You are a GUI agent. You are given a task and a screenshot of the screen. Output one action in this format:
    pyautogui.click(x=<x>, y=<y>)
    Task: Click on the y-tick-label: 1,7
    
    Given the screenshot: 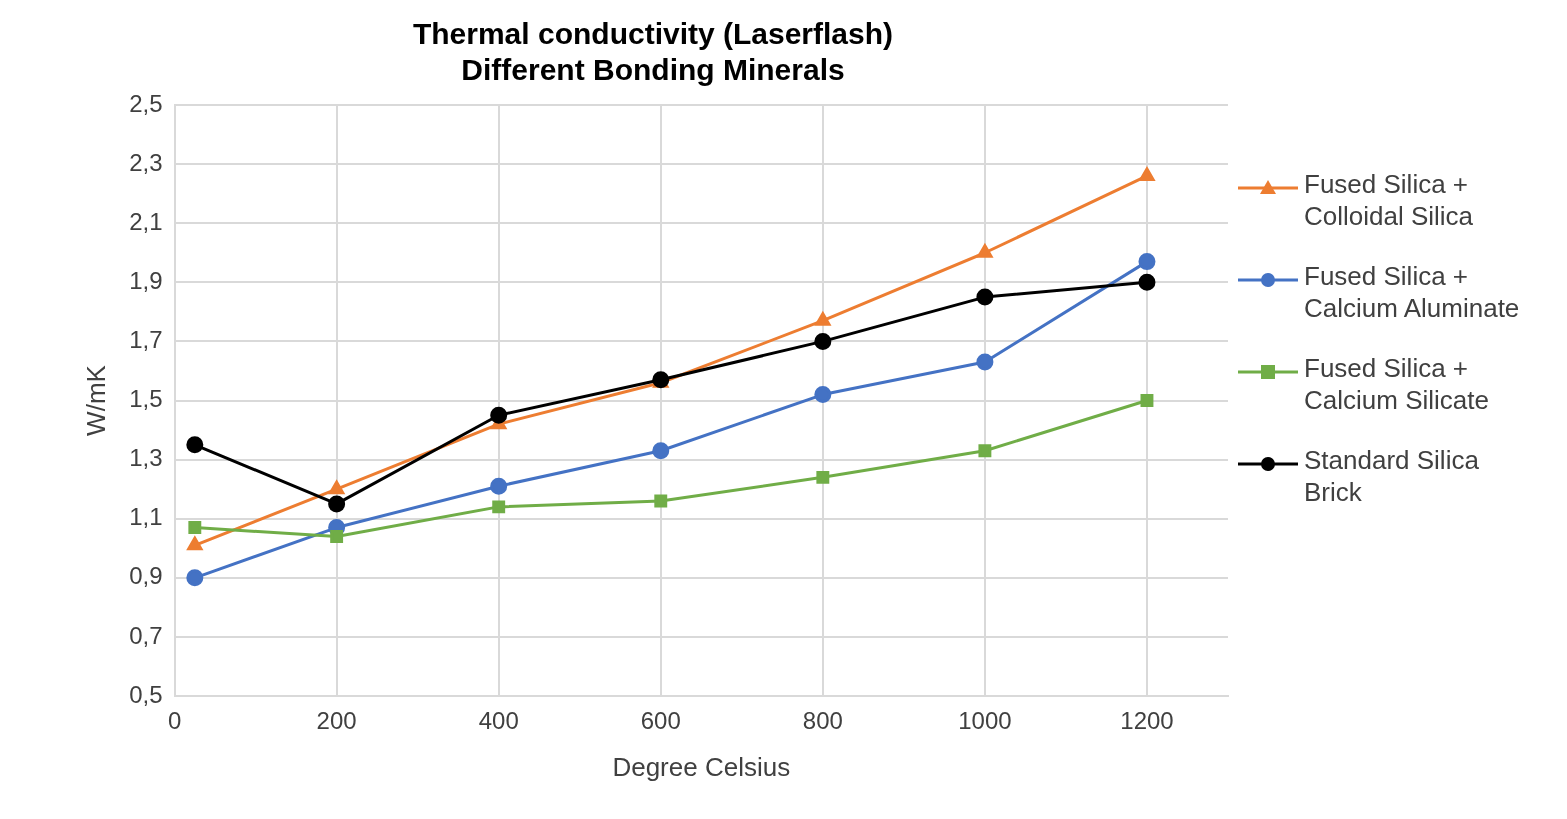 What is the action you would take?
    pyautogui.click(x=146, y=340)
    